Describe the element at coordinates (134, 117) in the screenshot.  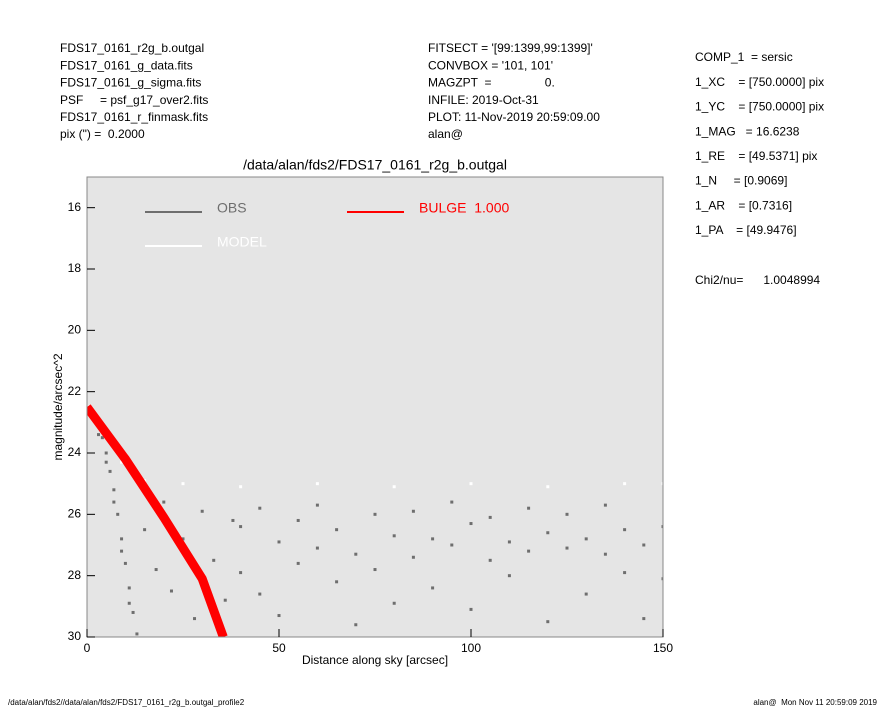
I see `info-left-line: FDS17_0161_r_finmask.fits` at that location.